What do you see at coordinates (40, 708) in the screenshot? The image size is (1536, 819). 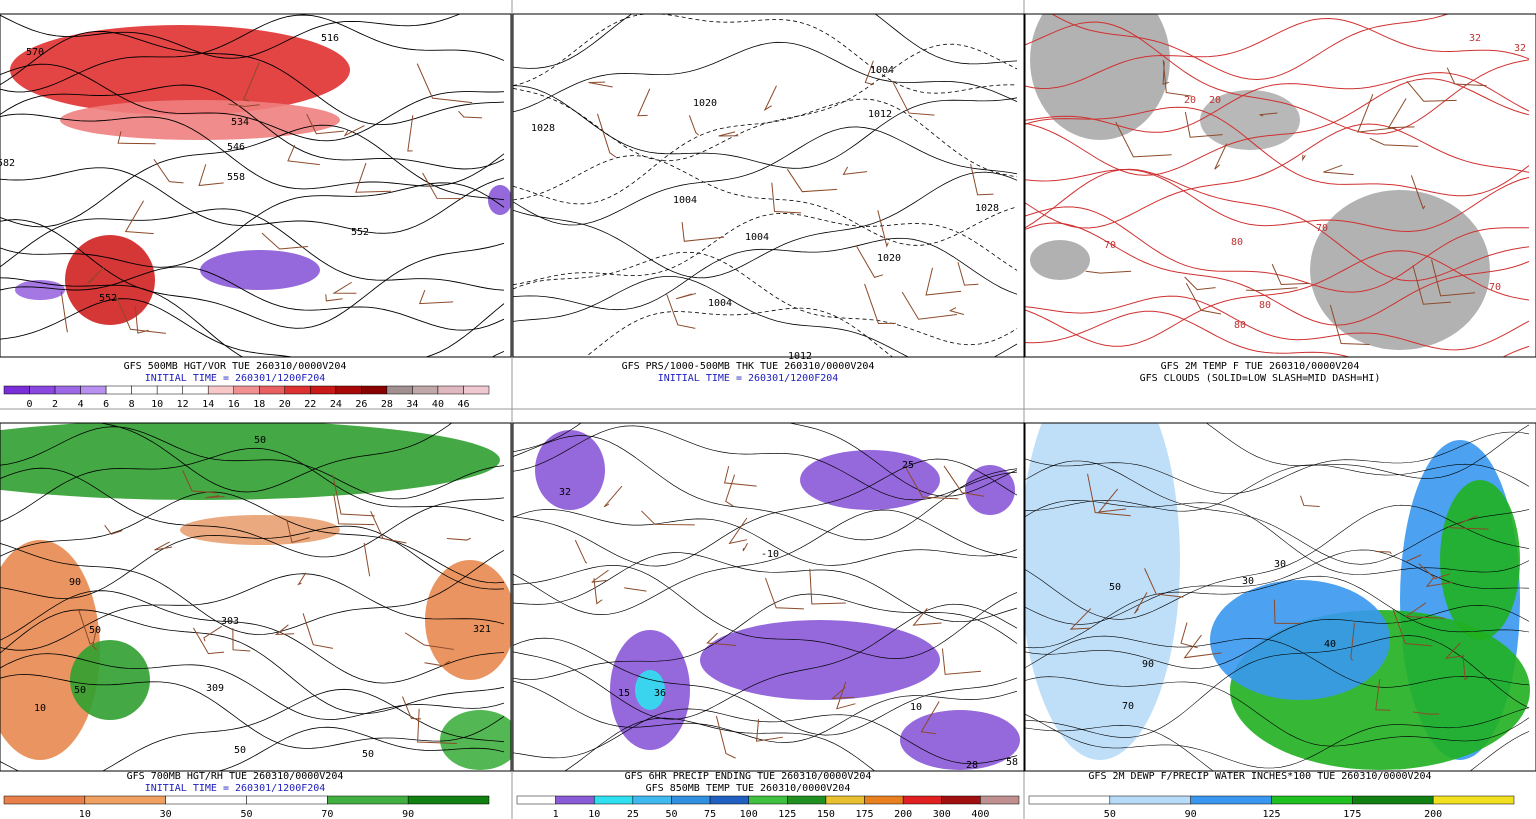 I see `contour-label: 10` at bounding box center [40, 708].